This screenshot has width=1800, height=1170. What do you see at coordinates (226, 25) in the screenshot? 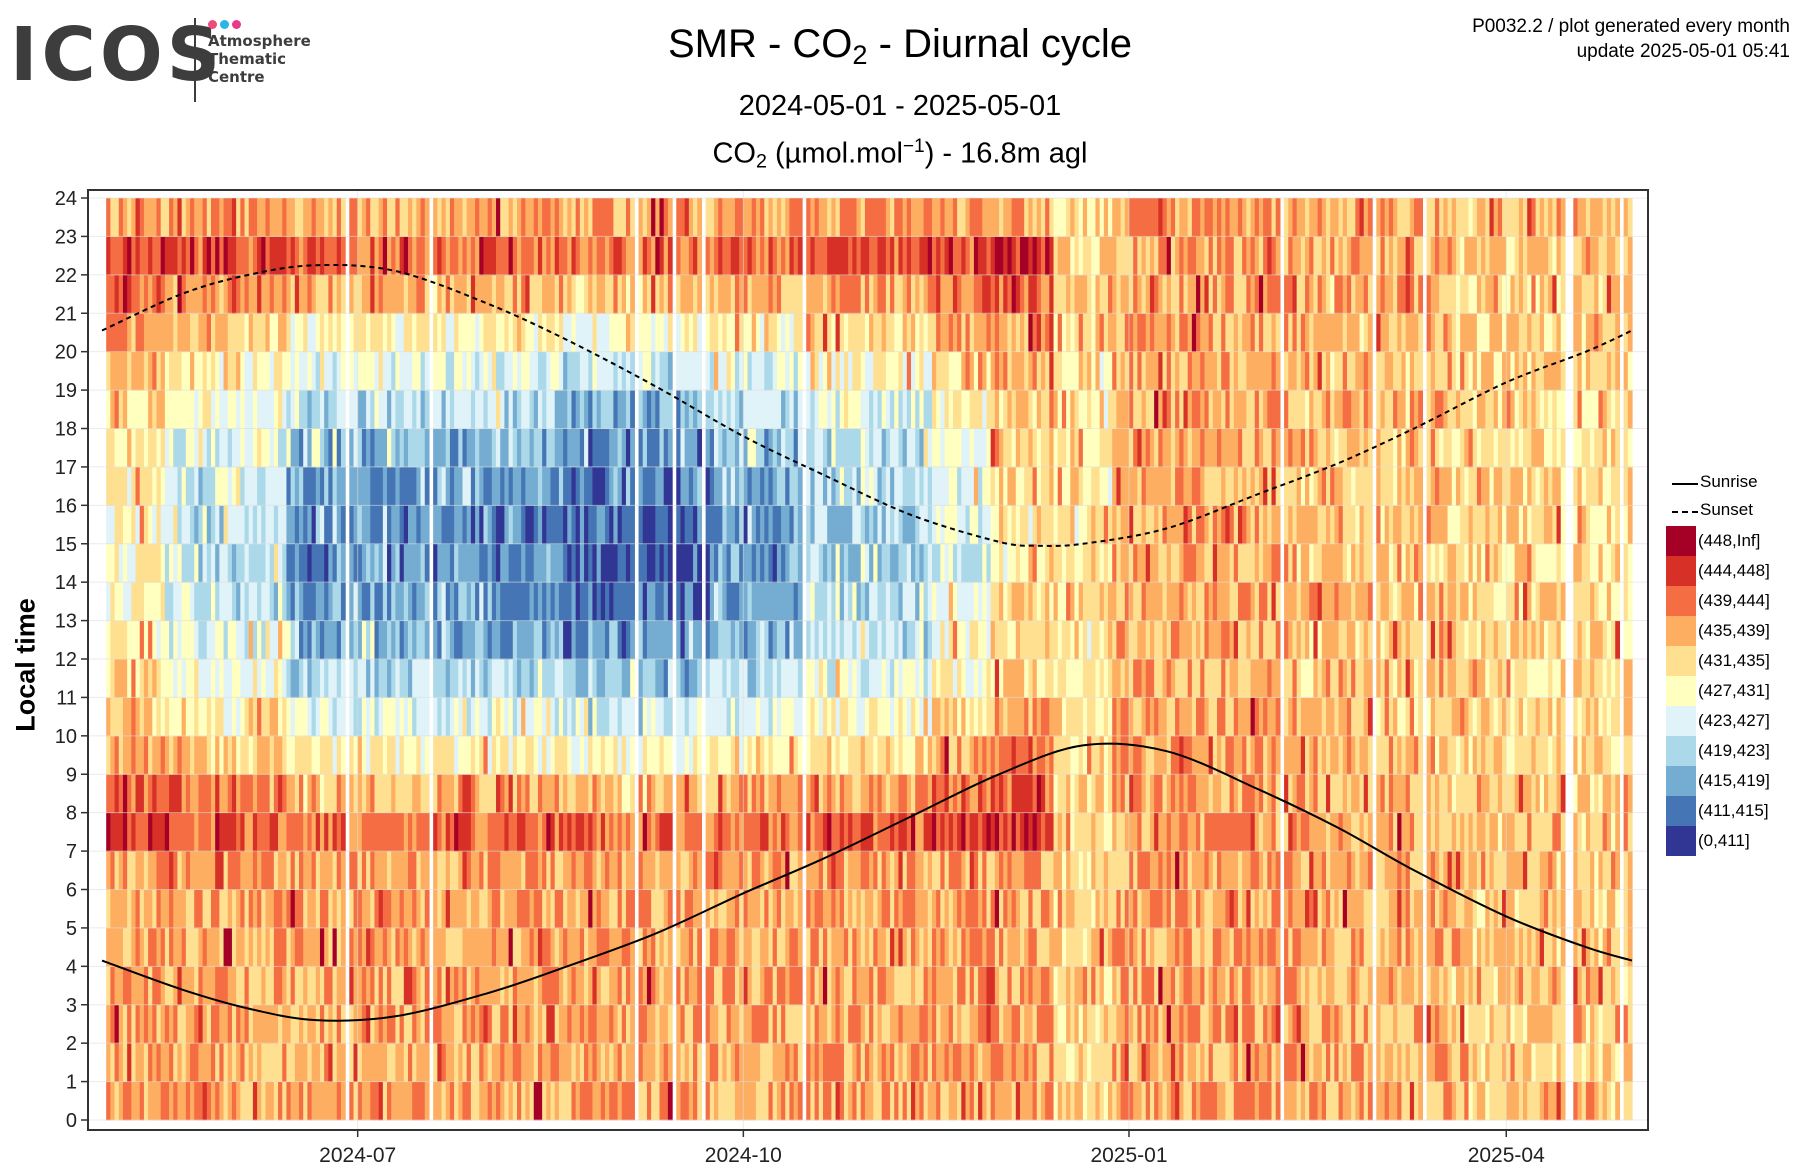
I see `logo-dots` at bounding box center [226, 25].